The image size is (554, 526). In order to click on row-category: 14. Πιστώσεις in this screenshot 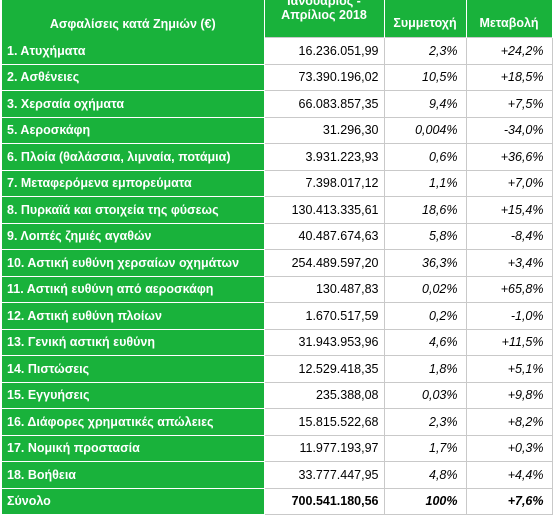, I will do `click(133, 369)`.